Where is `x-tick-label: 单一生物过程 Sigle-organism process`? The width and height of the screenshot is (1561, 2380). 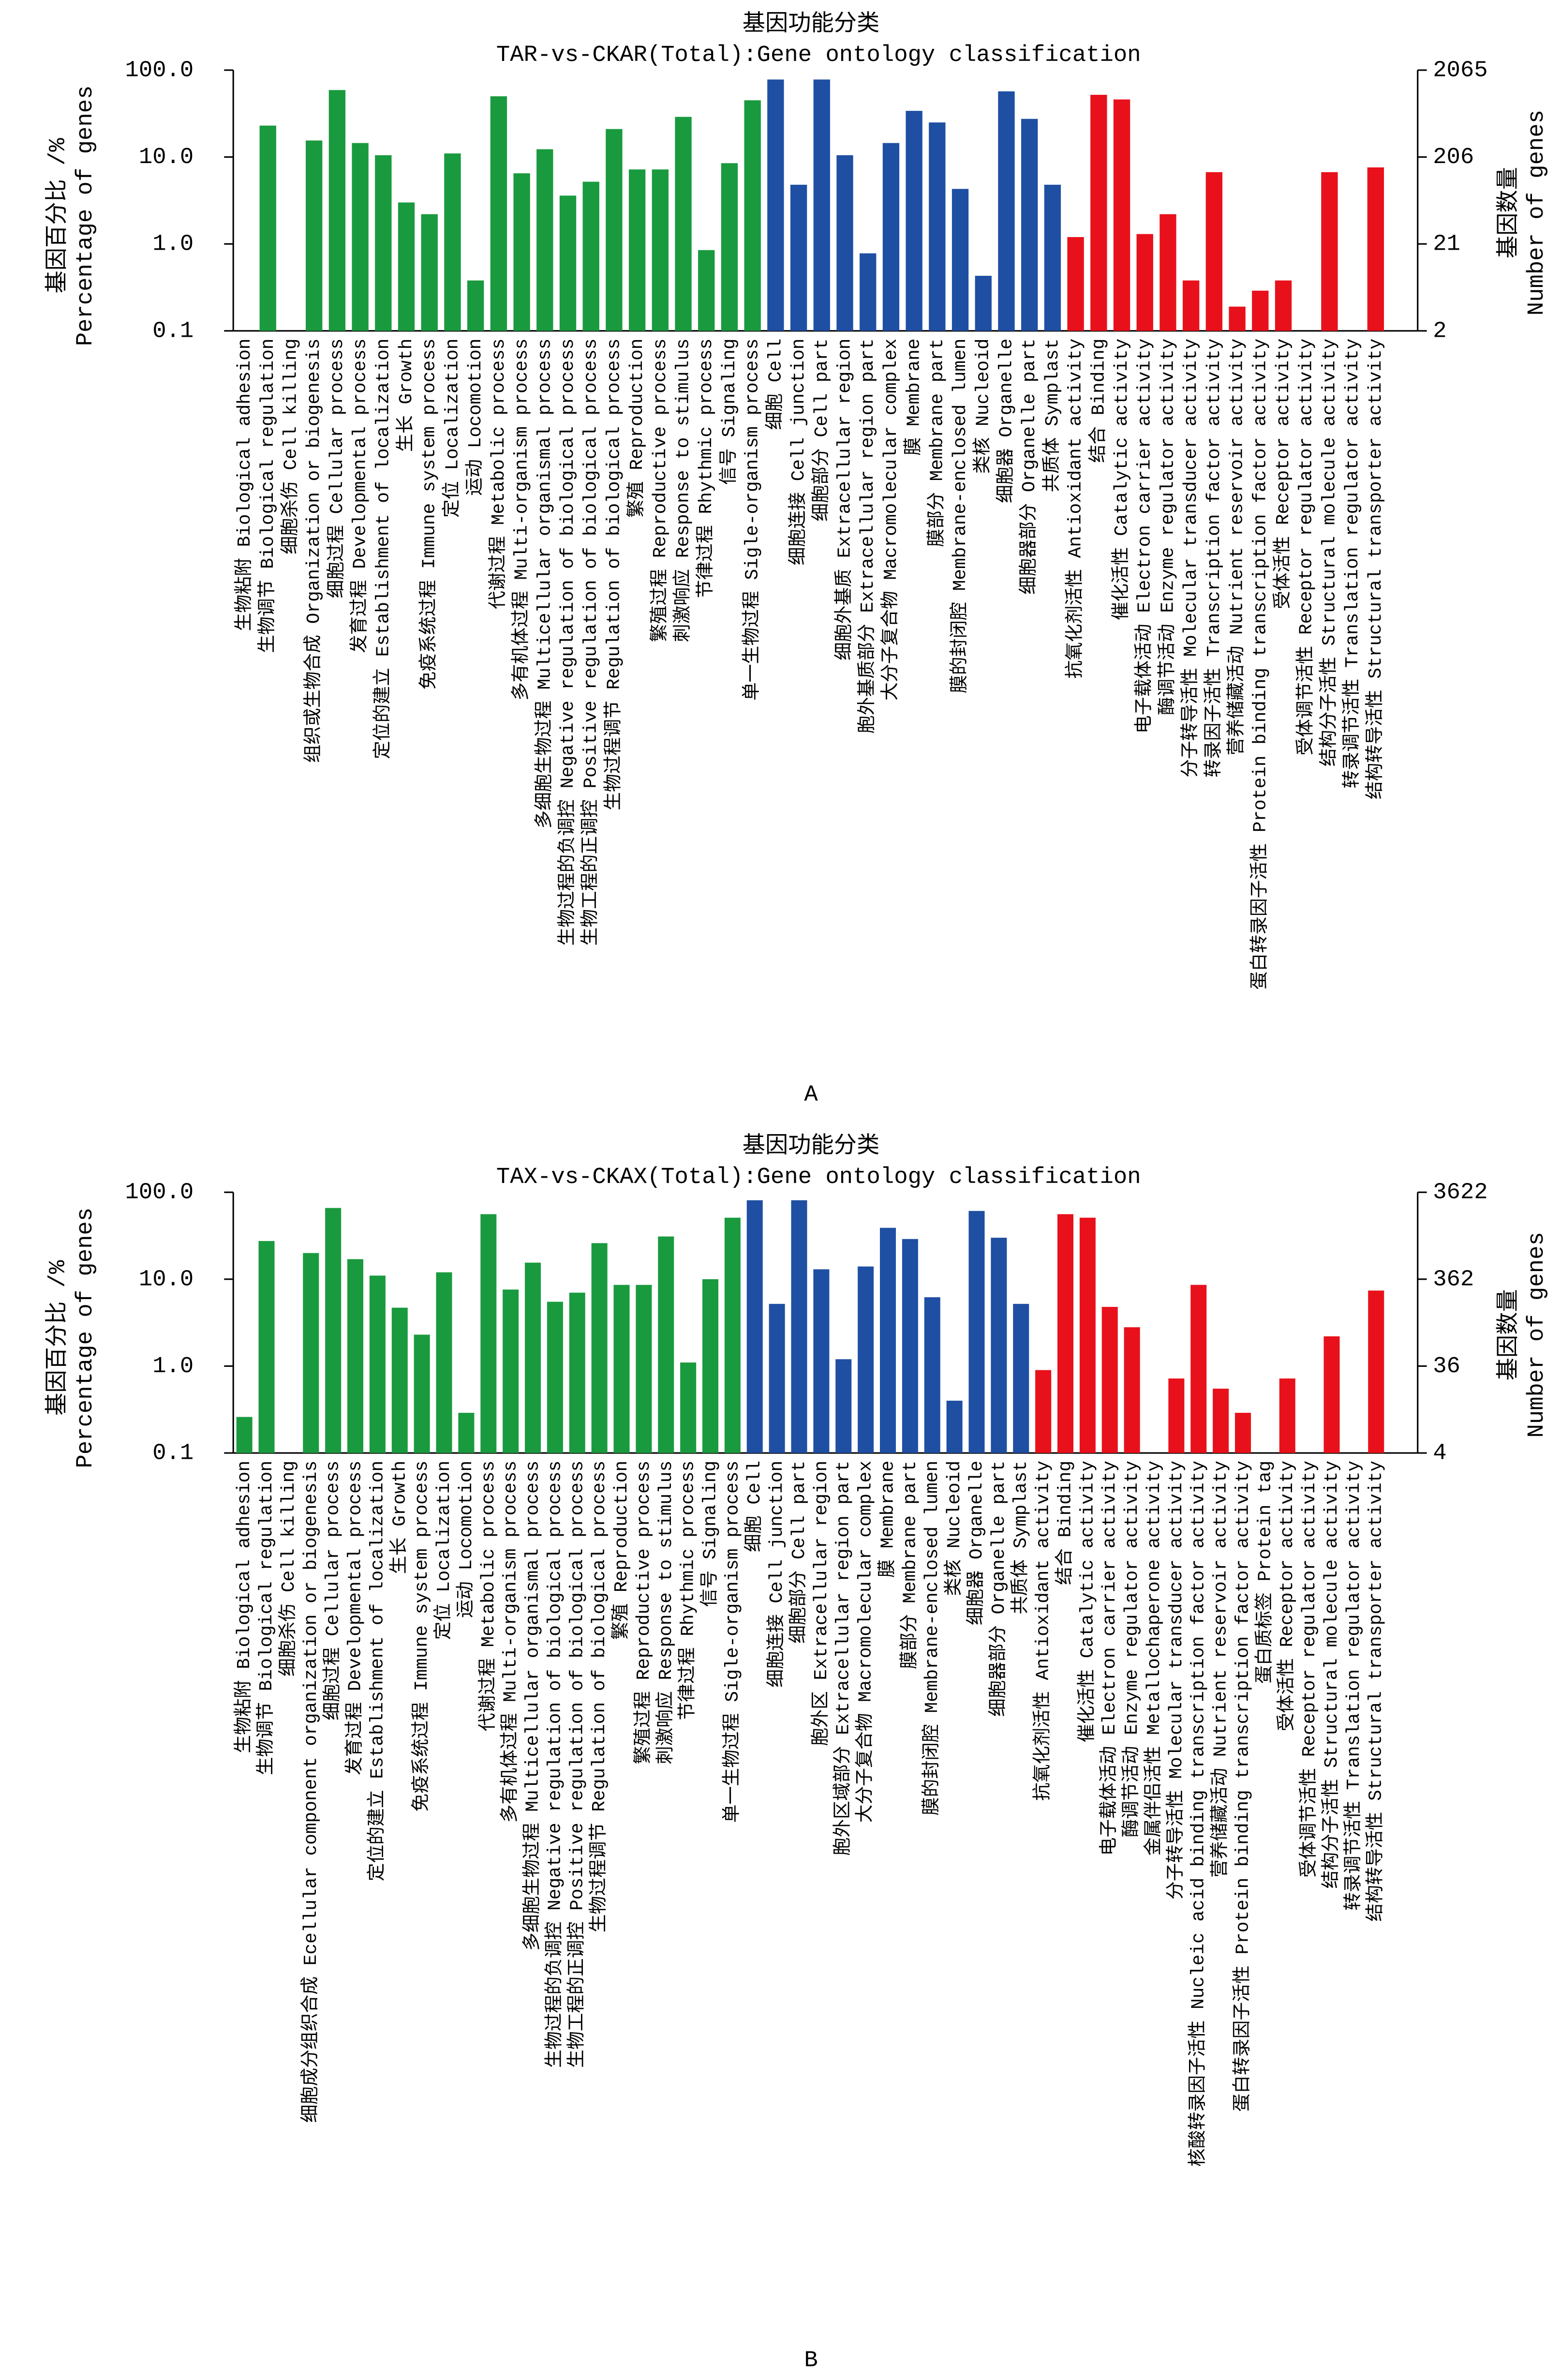 x-tick-label: 单一生物过程 Sigle-organism process is located at coordinates (752, 520).